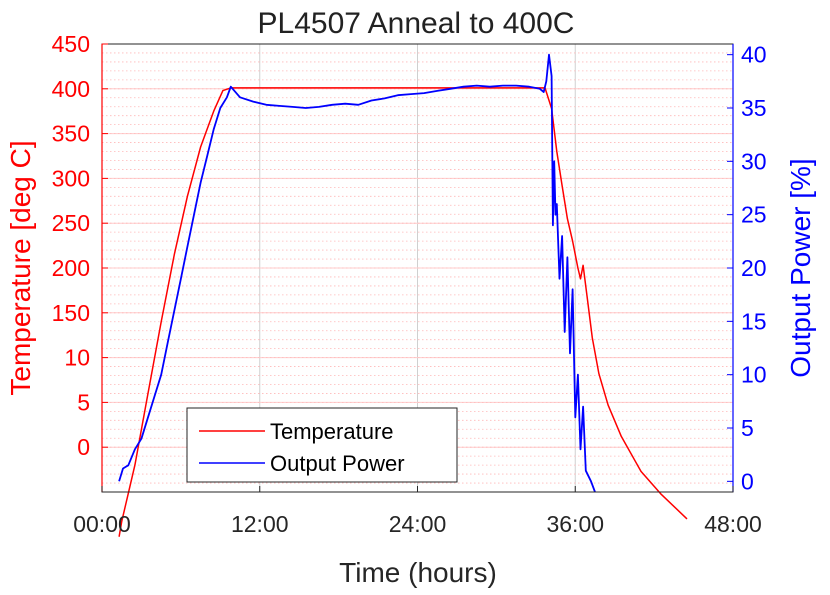 The image size is (830, 595). What do you see at coordinates (71, 134) in the screenshot?
I see `left-tick-label: 350` at bounding box center [71, 134].